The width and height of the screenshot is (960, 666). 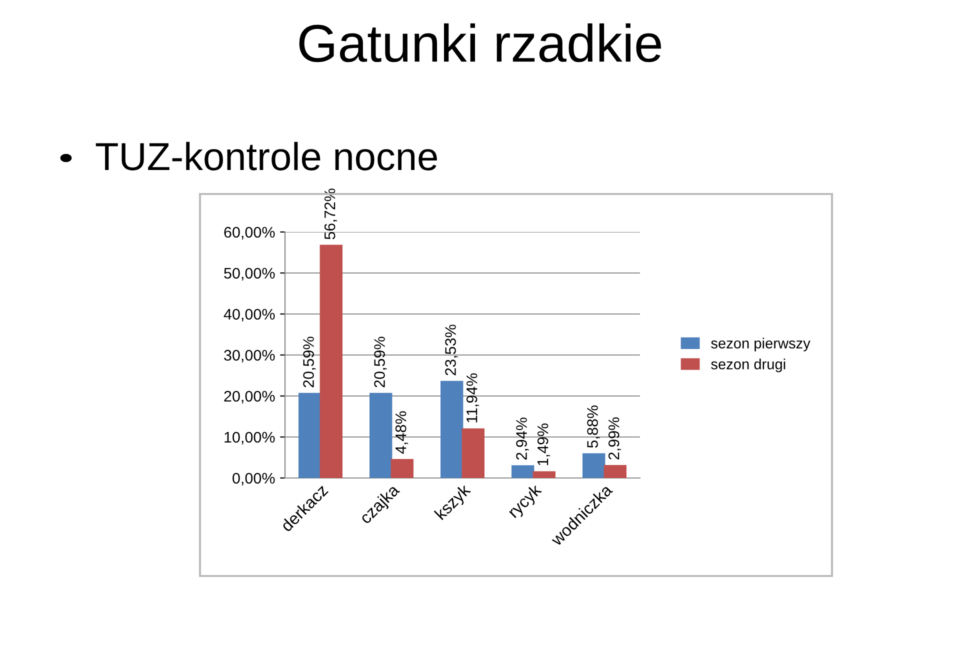 I want to click on data-label: 2,99%, so click(x=615, y=438).